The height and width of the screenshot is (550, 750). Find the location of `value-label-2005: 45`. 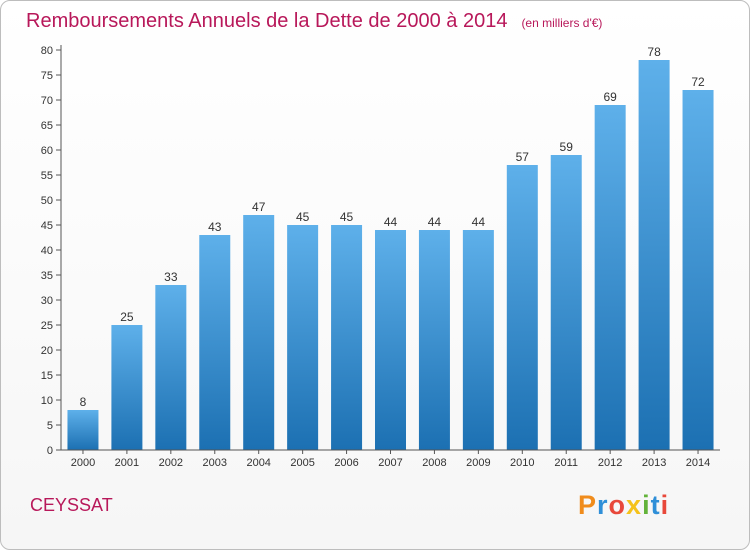

value-label-2005: 45 is located at coordinates (303, 217).